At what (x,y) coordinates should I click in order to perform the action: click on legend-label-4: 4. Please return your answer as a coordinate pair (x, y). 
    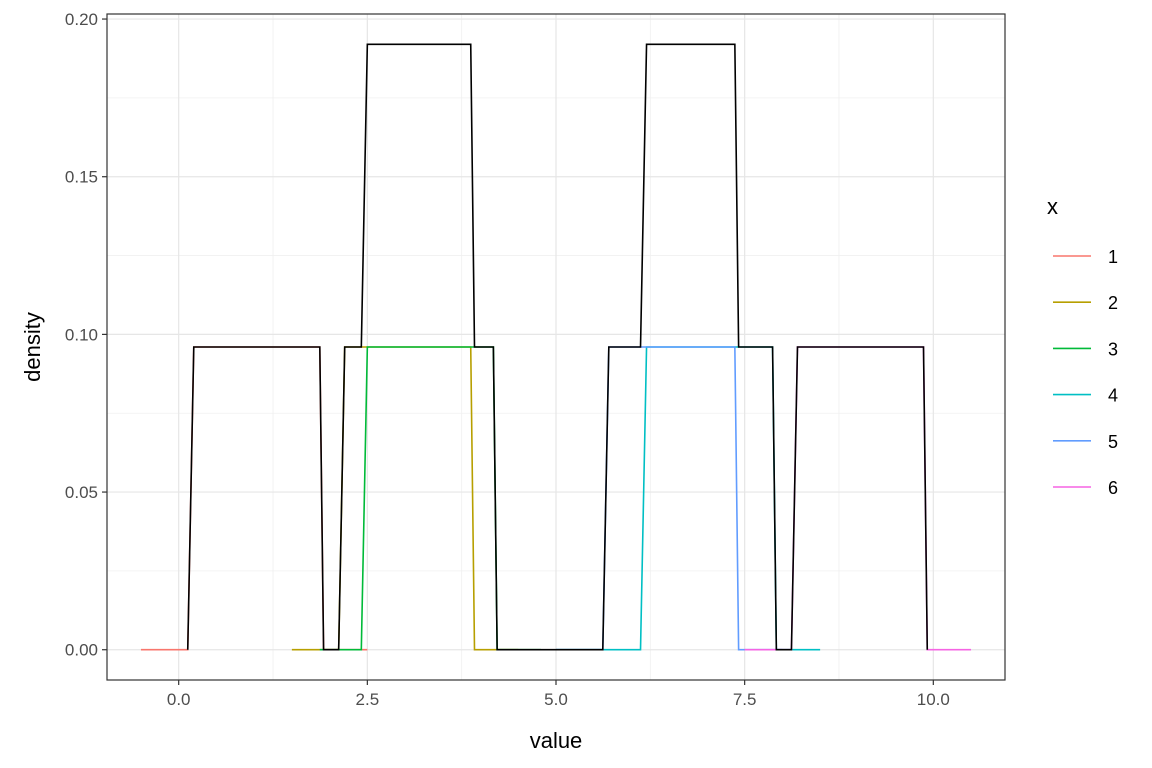
    Looking at the image, I should click on (1113, 396).